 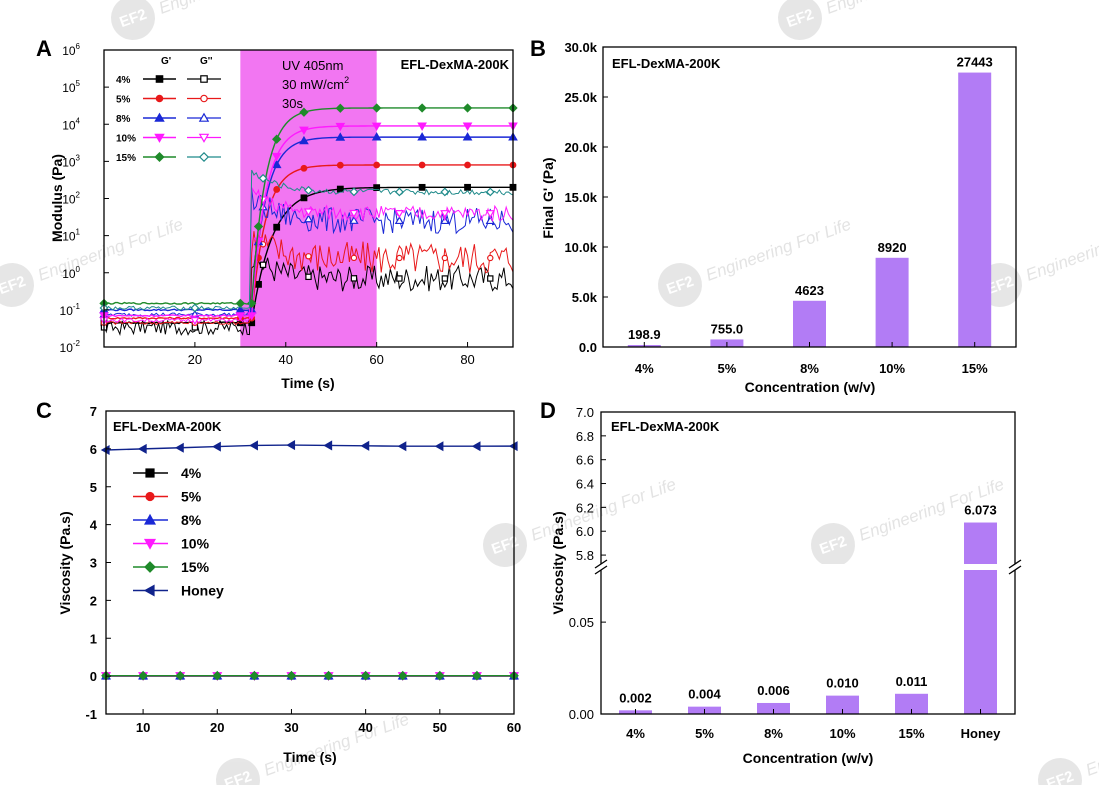 What do you see at coordinates (166, 61) in the screenshot?
I see `legend-header-gprime: G'` at bounding box center [166, 61].